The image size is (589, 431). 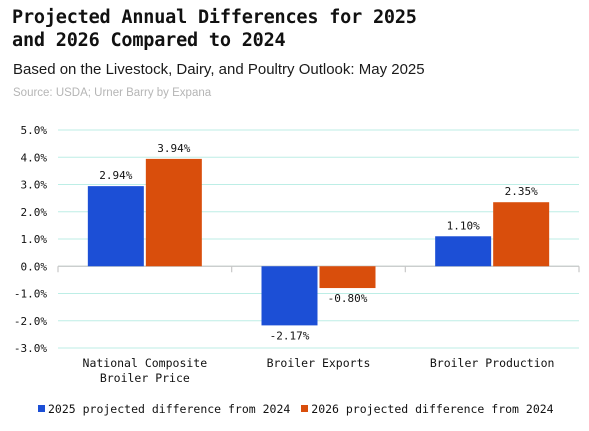 What do you see at coordinates (305, 408) in the screenshot?
I see `legend-swatch-2026` at bounding box center [305, 408].